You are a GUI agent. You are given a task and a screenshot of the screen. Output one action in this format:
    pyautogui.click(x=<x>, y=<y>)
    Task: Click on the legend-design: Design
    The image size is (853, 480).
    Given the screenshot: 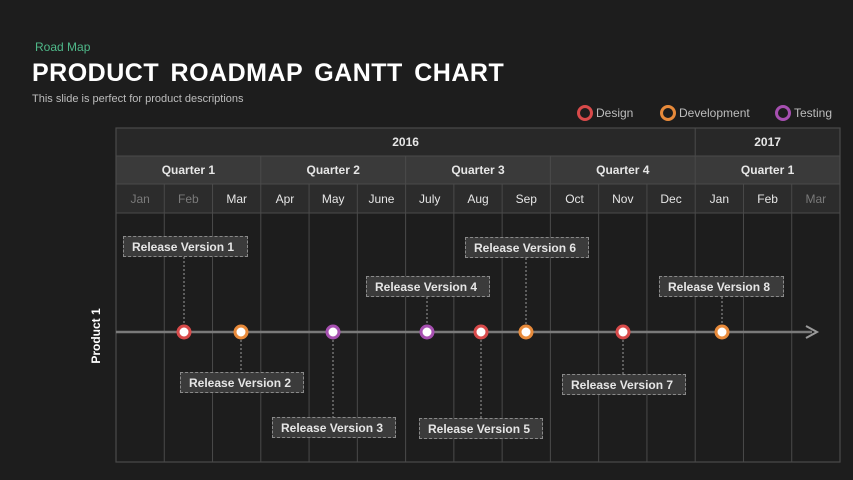 What is the action you would take?
    pyautogui.click(x=605, y=113)
    